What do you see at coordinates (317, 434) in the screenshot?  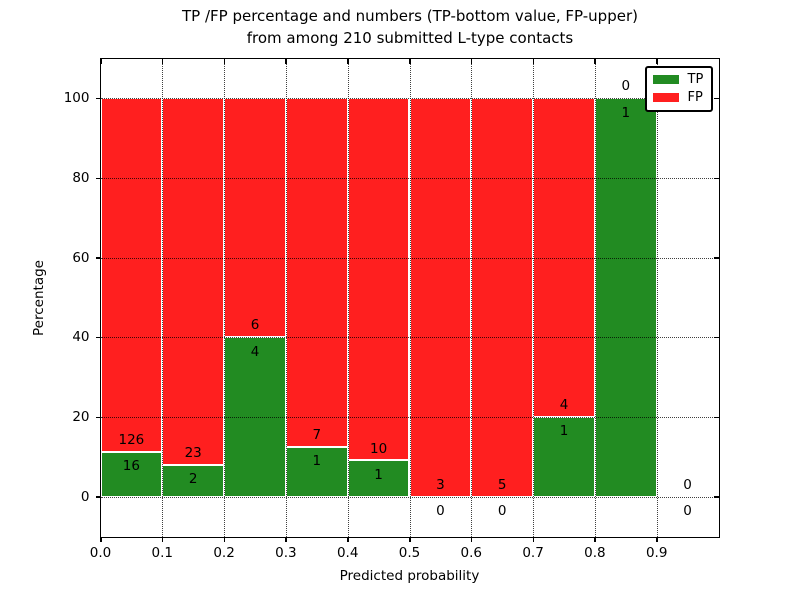 I see `bar-count-label-fp: 7` at bounding box center [317, 434].